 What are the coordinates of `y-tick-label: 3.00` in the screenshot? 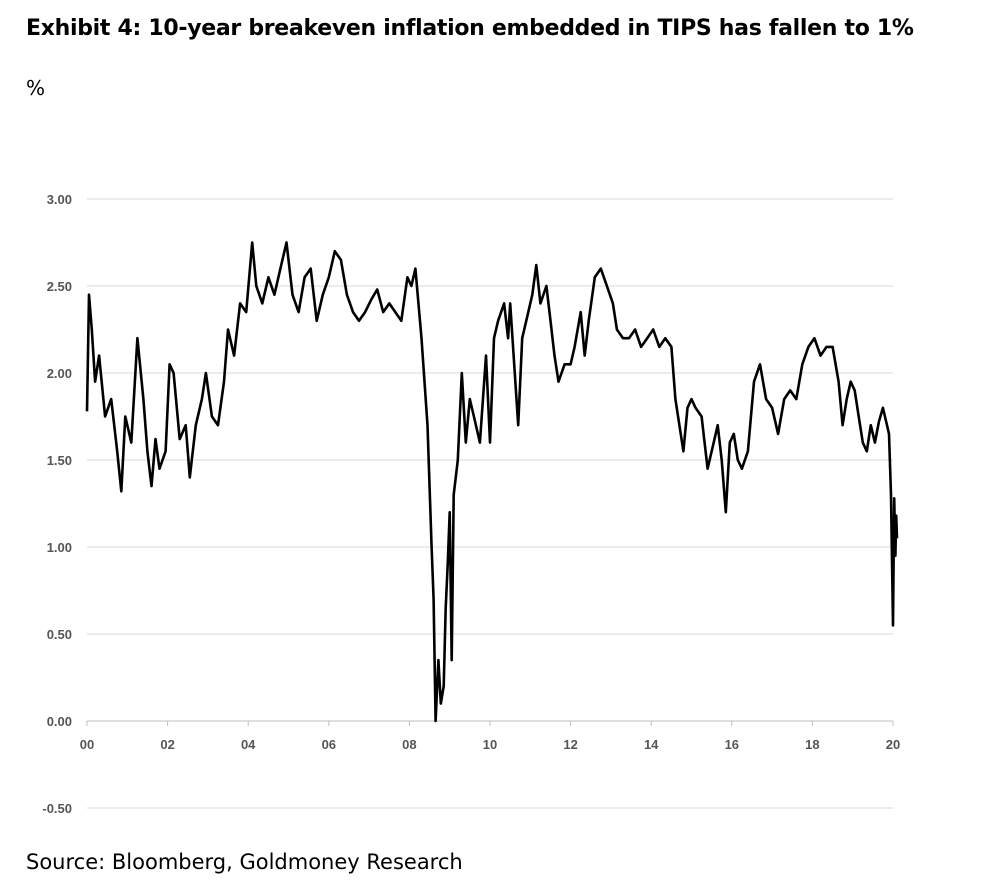 It's located at (59, 199).